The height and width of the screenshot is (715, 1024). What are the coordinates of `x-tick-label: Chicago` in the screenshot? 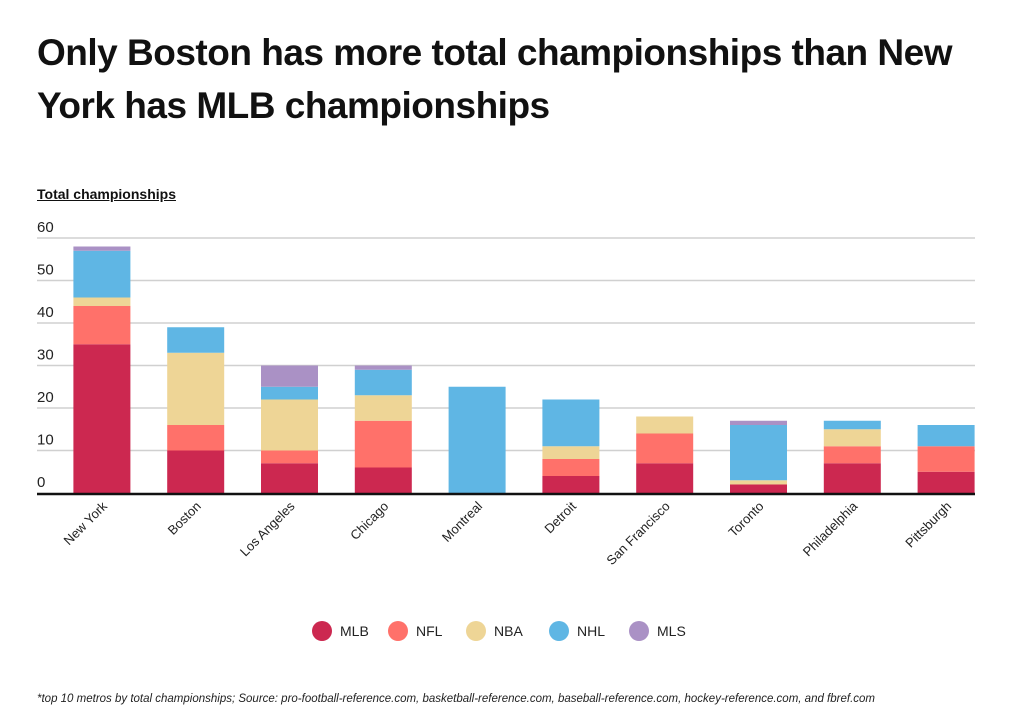 It's located at (369, 521).